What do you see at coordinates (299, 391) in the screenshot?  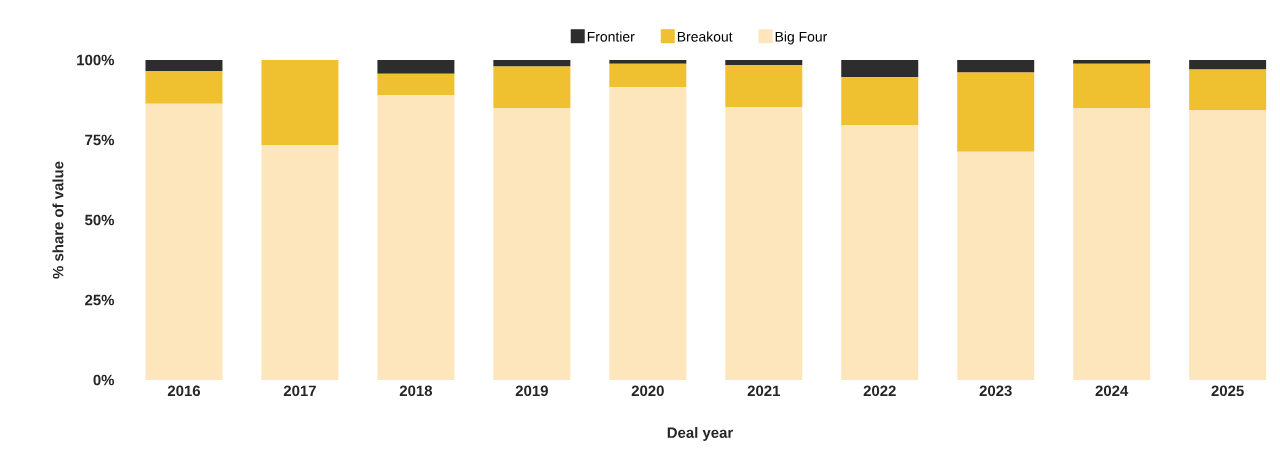 I see `x-tick-label: 2017` at bounding box center [299, 391].